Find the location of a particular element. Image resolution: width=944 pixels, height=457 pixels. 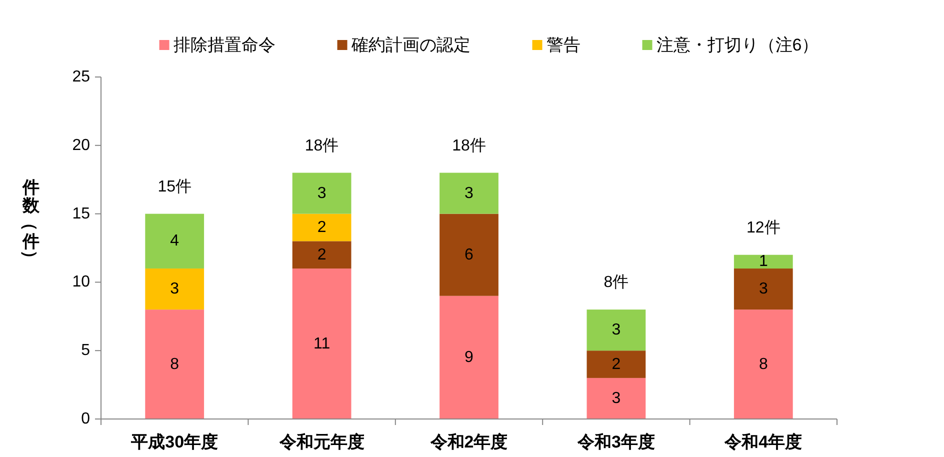

y-tick-label: 0 is located at coordinates (85, 419).